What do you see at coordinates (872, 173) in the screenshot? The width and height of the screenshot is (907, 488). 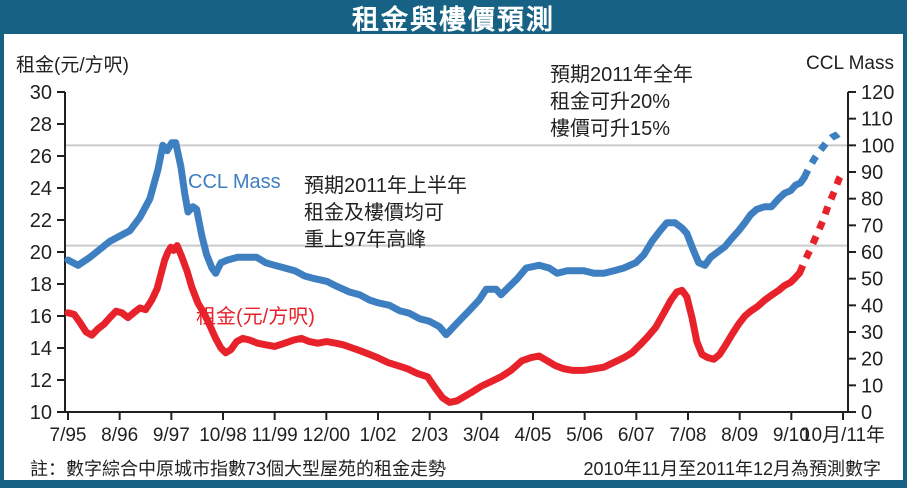 I see `right-axis-tick-label: 90` at bounding box center [872, 173].